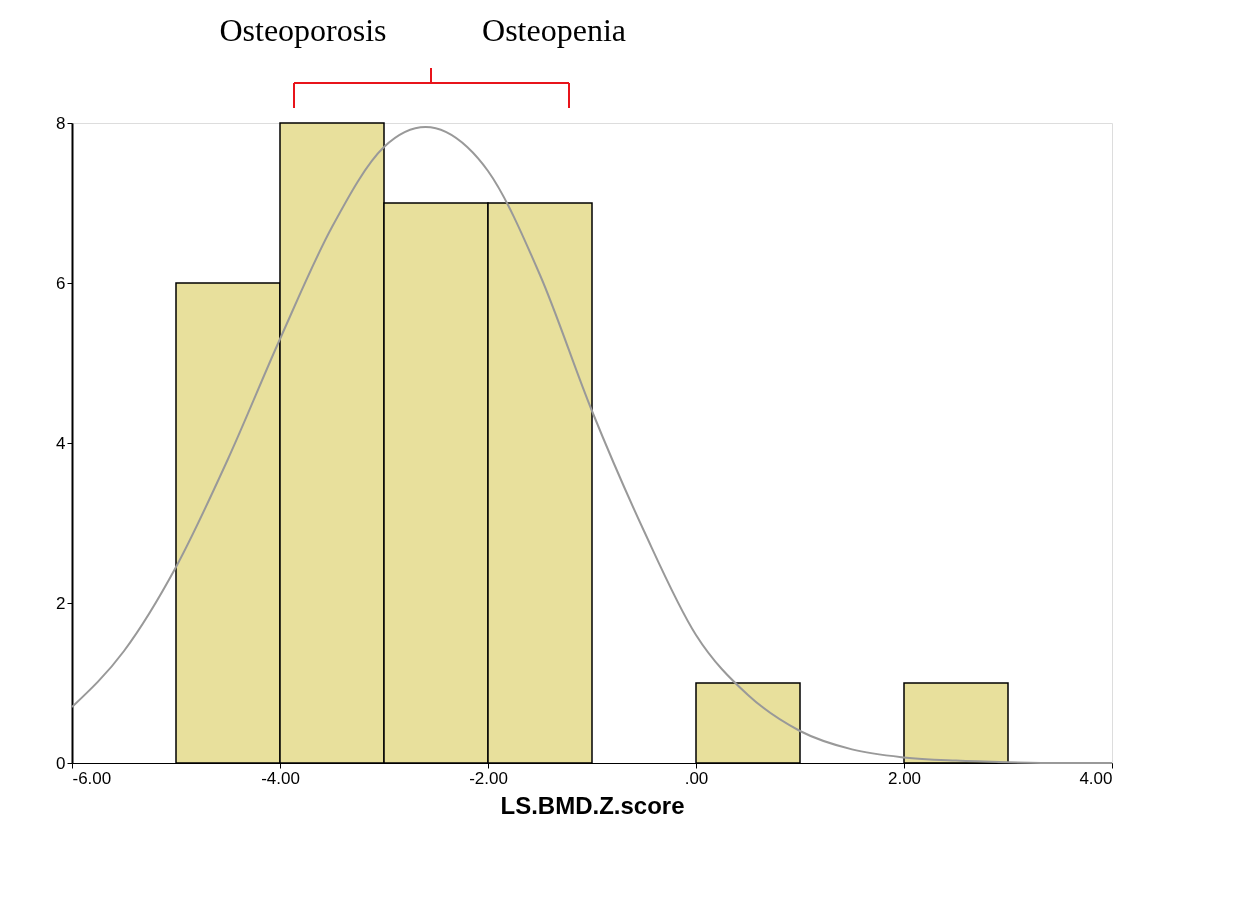  I want to click on y-tick-label: 0, so click(61, 763).